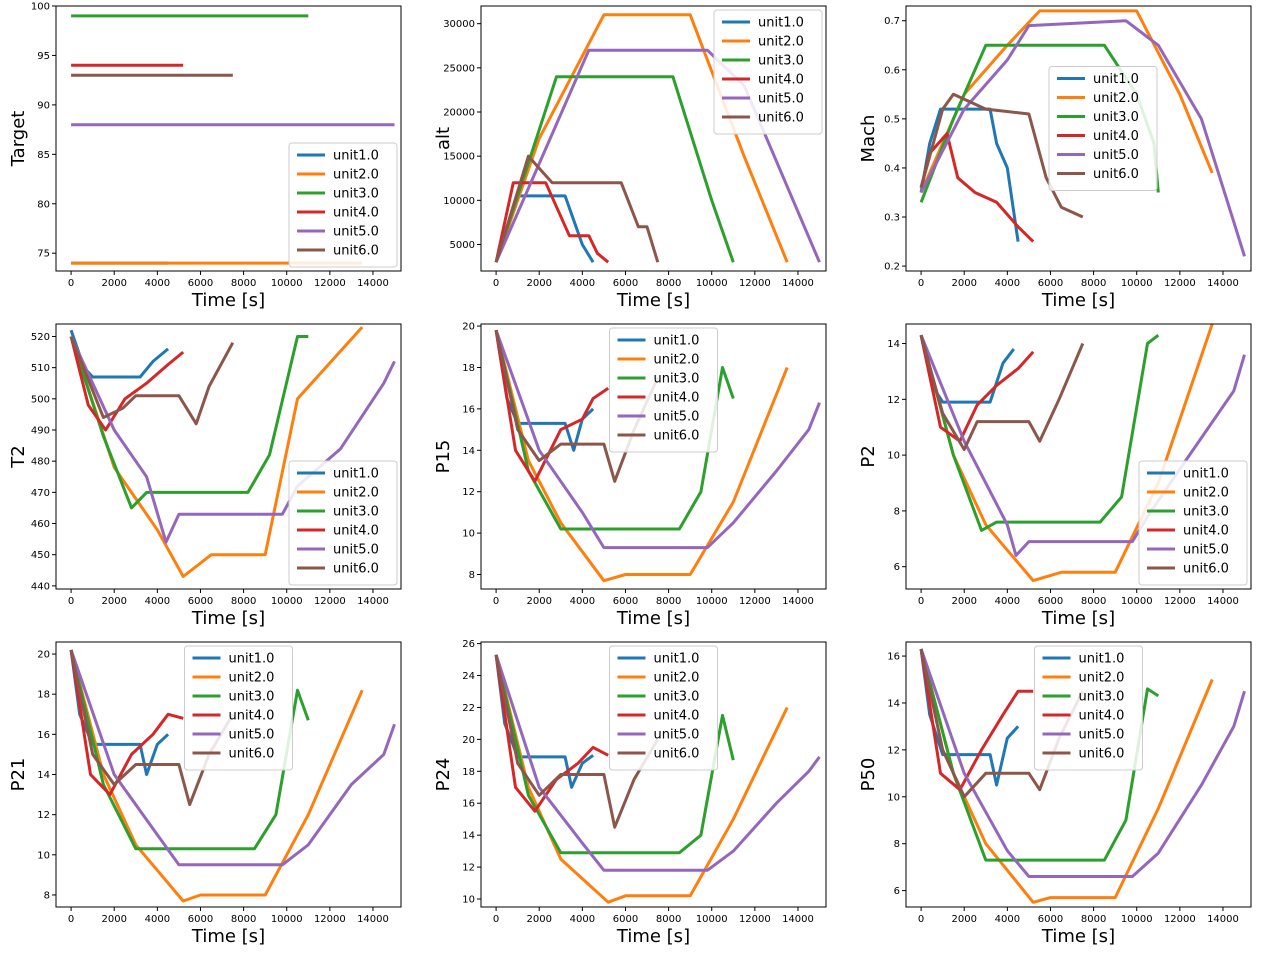  Describe the element at coordinates (459, 24) in the screenshot. I see `y-tick-label: 30000` at that location.